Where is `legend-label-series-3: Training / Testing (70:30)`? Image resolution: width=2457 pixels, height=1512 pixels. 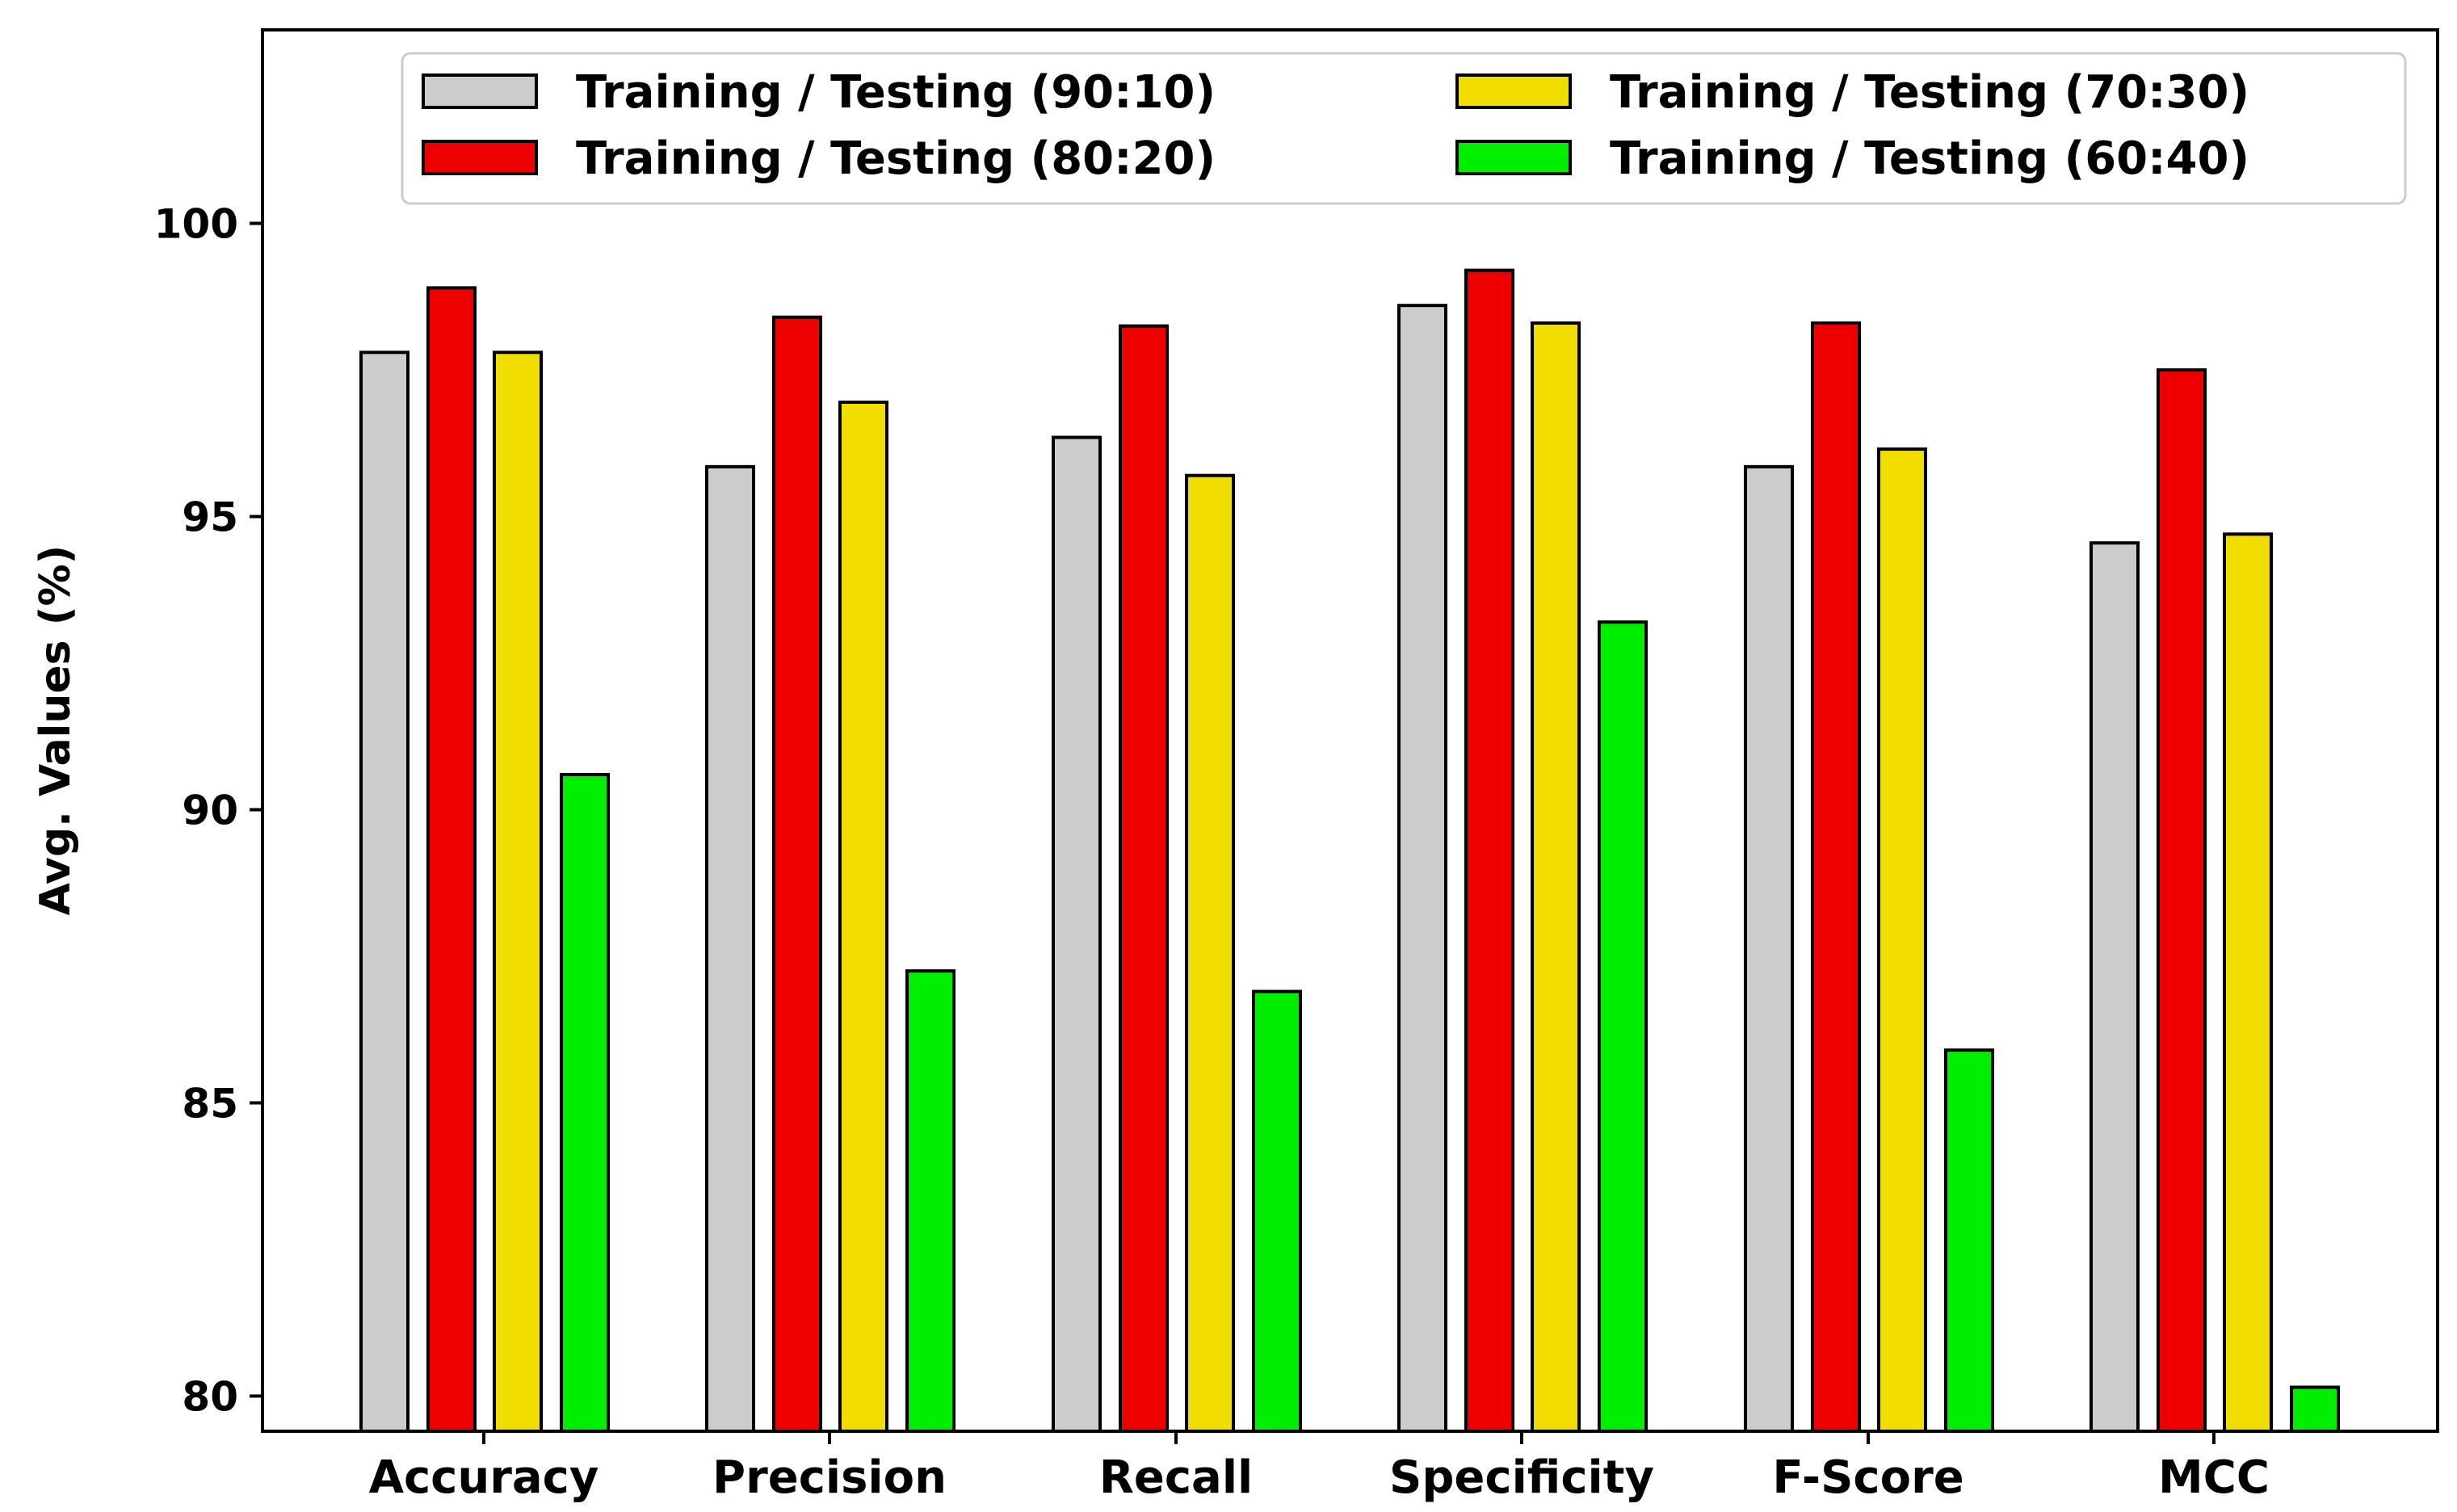 legend-label-series-3: Training / Testing (70:30) is located at coordinates (1929, 93).